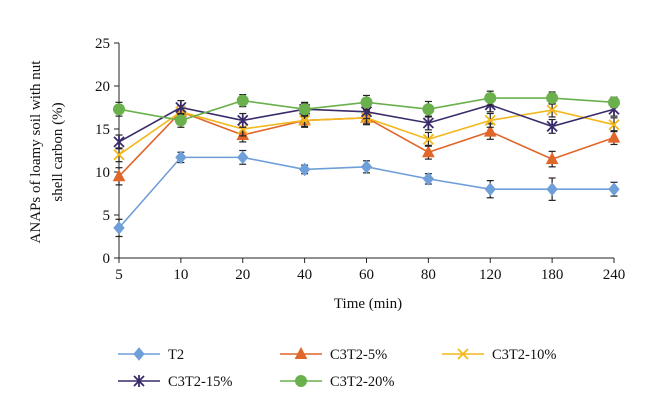 Image resolution: width=660 pixels, height=415 pixels. I want to click on legend-label: C3T2-20%, so click(362, 382).